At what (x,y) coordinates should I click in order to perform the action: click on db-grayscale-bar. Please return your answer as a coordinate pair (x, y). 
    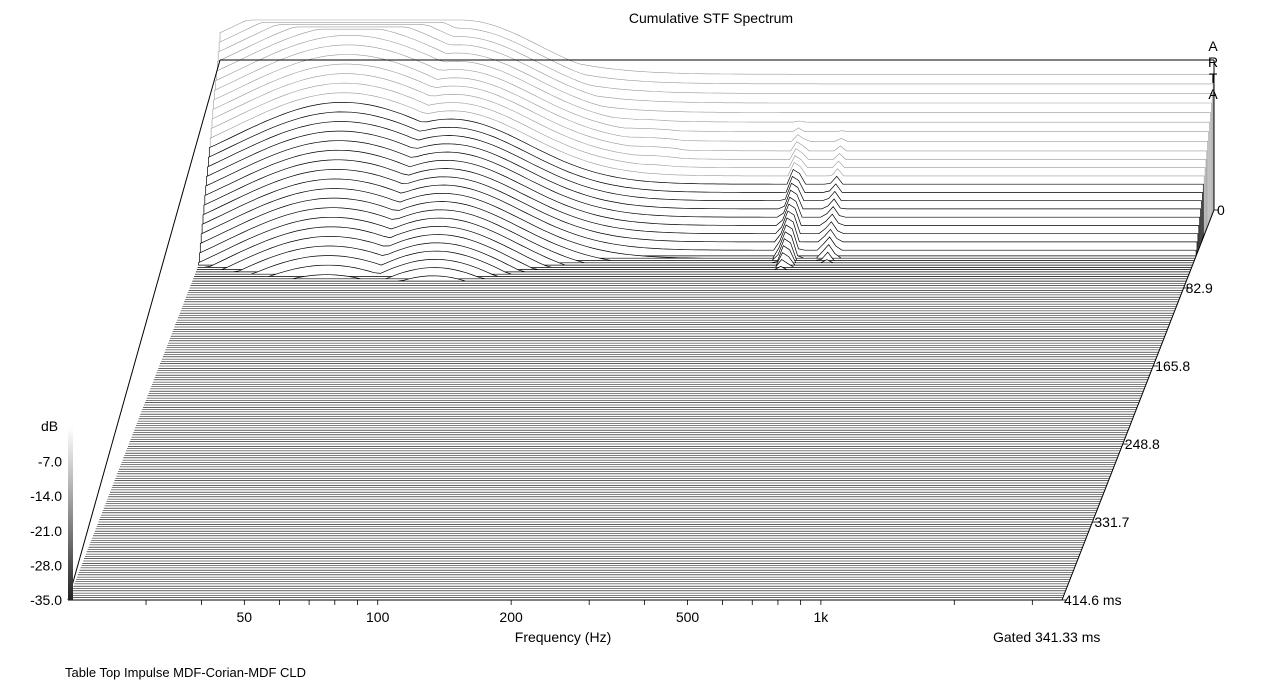
    Looking at the image, I should click on (70, 513).